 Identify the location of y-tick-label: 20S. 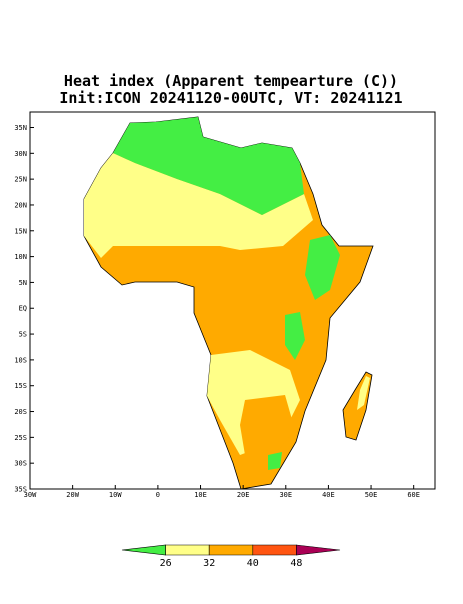
(20, 412).